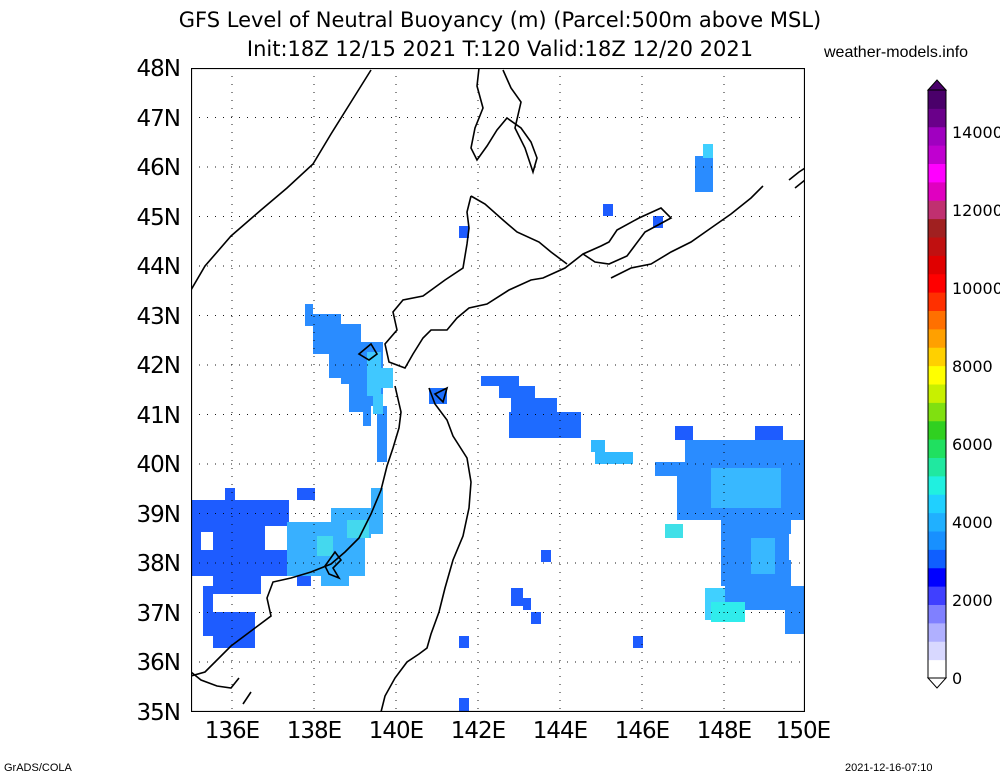  I want to click on colorbar-label: 12000, so click(976, 210).